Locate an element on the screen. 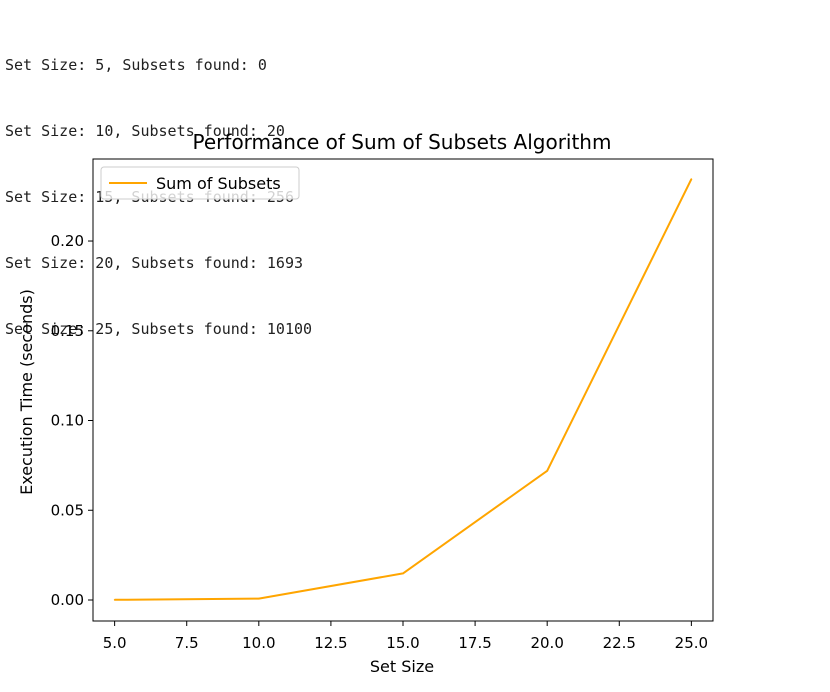  x-tick-label: 10.0 is located at coordinates (258, 643).